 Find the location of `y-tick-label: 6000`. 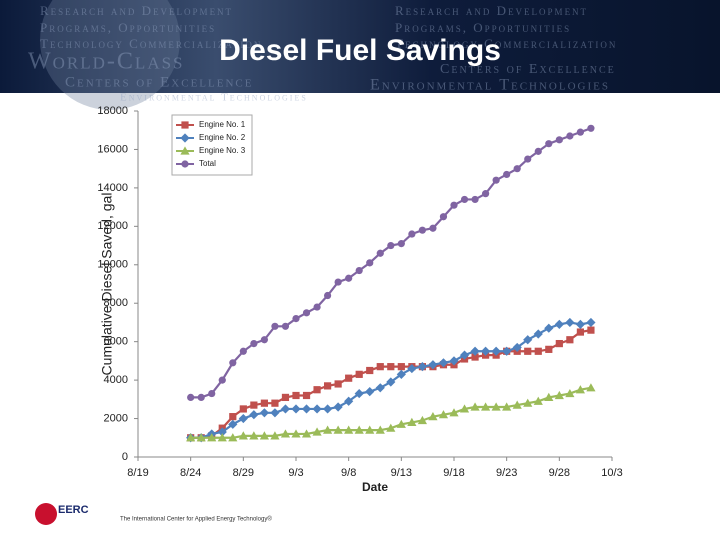

y-tick-label: 6000 is located at coordinates (116, 342).